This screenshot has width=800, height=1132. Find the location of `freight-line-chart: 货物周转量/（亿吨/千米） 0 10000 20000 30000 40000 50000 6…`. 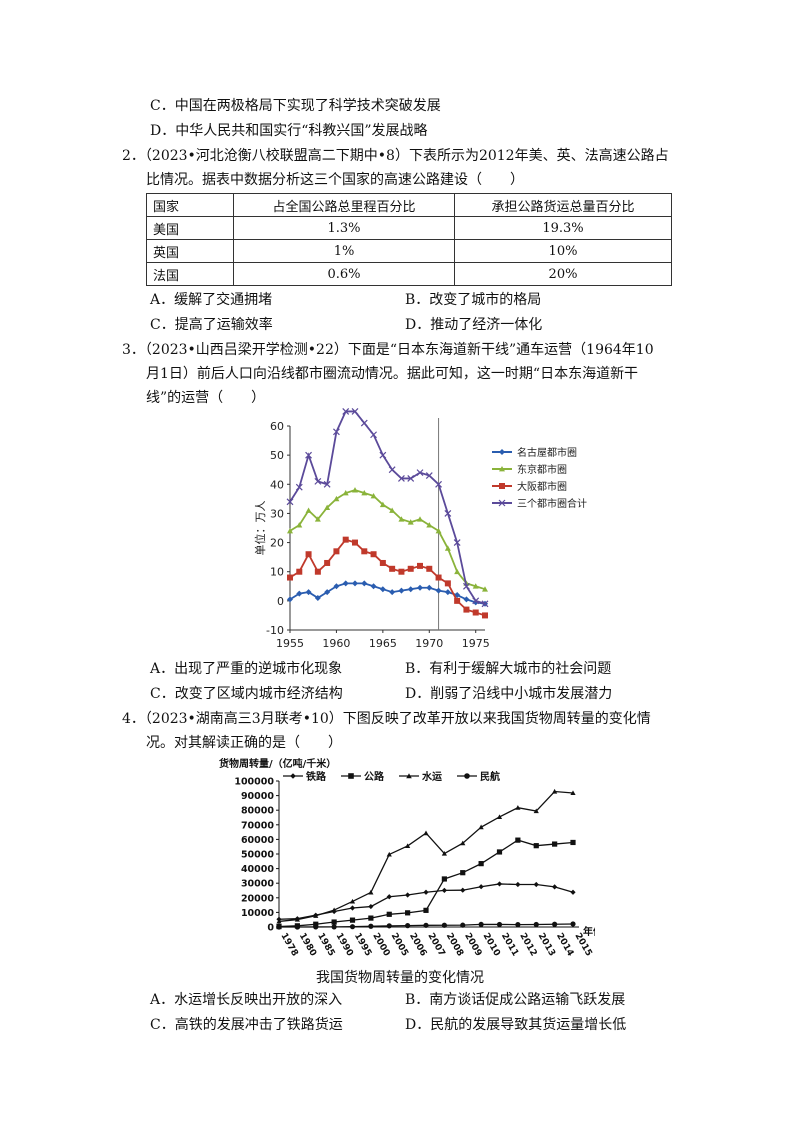

freight-line-chart: 货物周转量/（亿吨/千米） 0 10000 20000 30000 40000 50000 6… is located at coordinates (407, 858).